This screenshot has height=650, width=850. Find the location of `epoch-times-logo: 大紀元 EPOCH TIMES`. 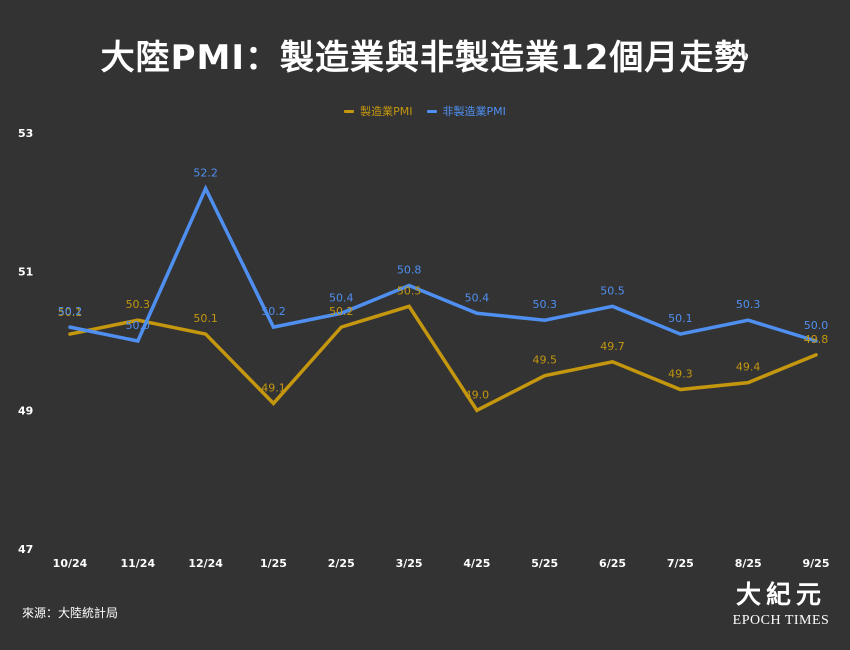

epoch-times-logo: 大紀元 EPOCH TIMES is located at coordinates (781, 605).